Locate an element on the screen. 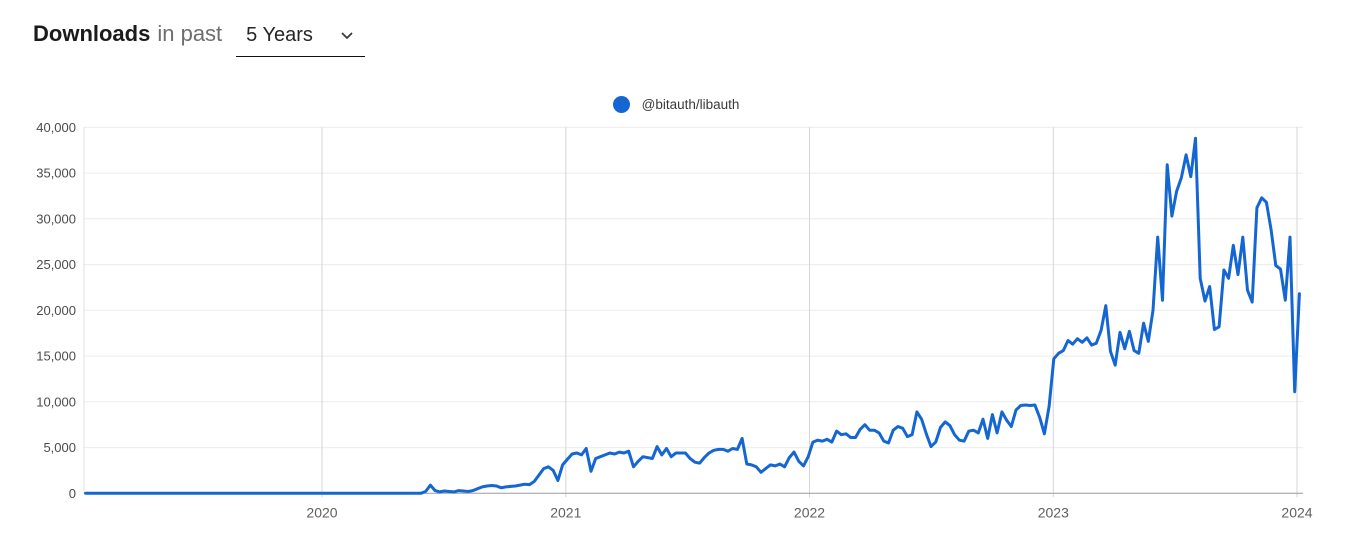 This screenshot has width=1352, height=551. page-header: Downloads in past 5 Years is located at coordinates (199, 39).